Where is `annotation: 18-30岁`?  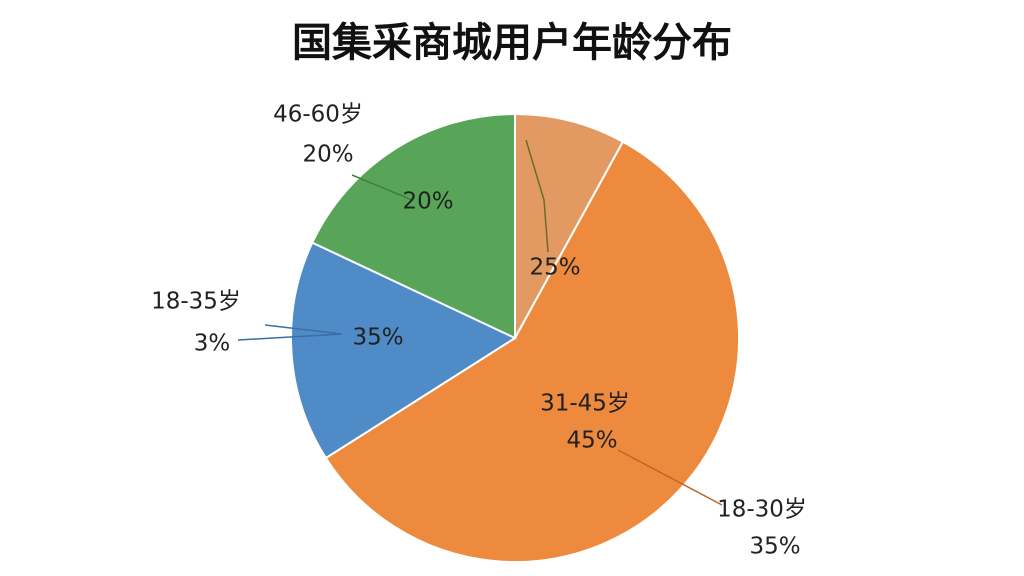
annotation: 18-30岁 is located at coordinates (762, 510).